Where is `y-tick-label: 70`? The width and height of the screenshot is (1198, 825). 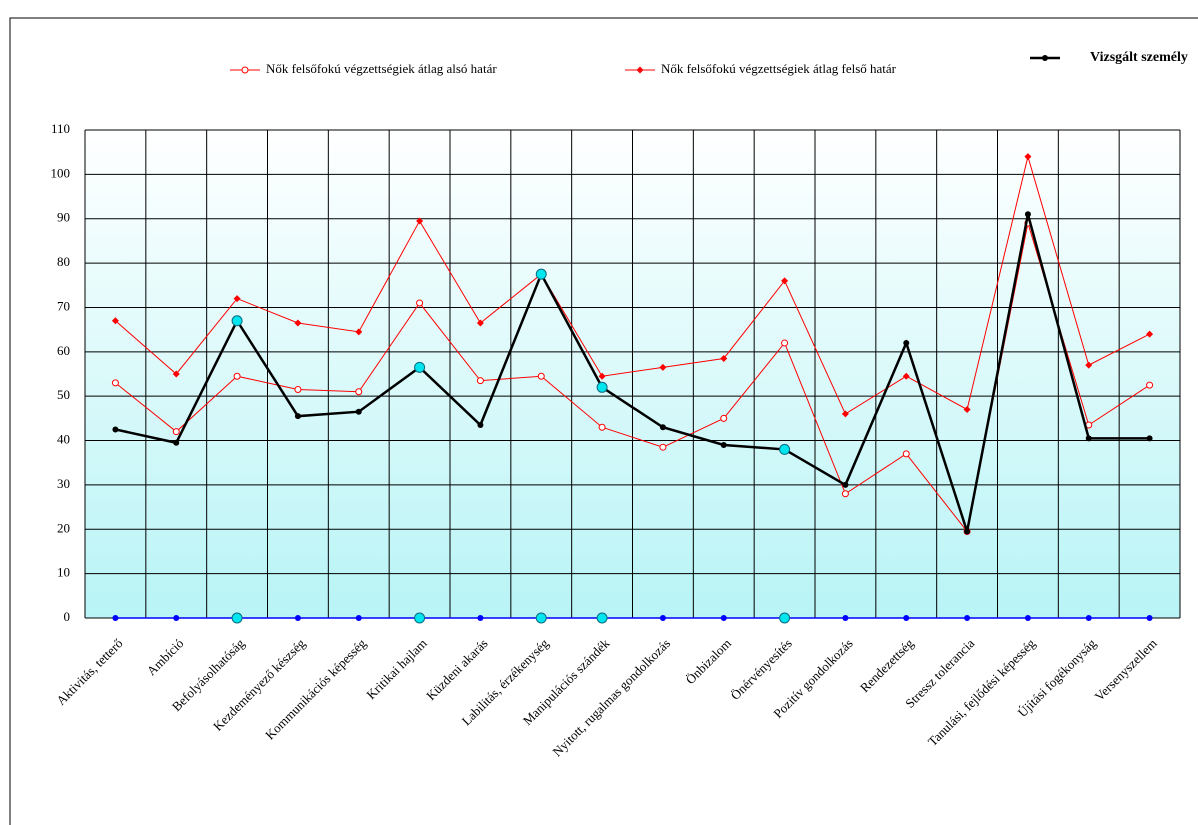
y-tick-label: 70 is located at coordinates (63, 305).